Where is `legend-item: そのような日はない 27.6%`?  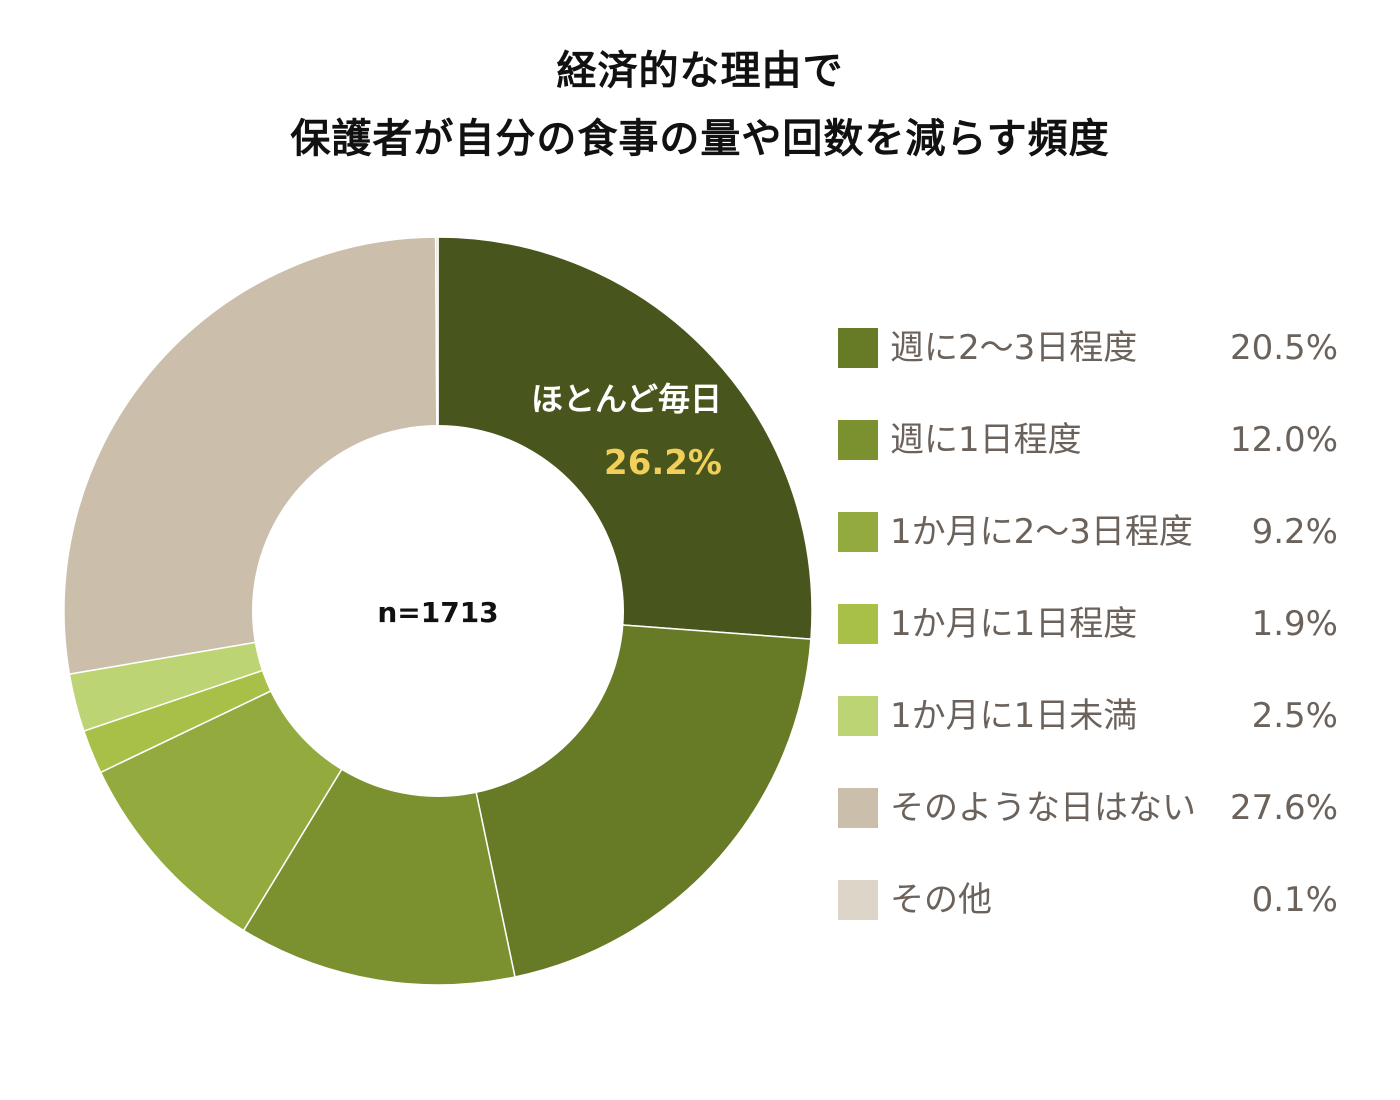 legend-item: そのような日はない 27.6% is located at coordinates (1098, 808).